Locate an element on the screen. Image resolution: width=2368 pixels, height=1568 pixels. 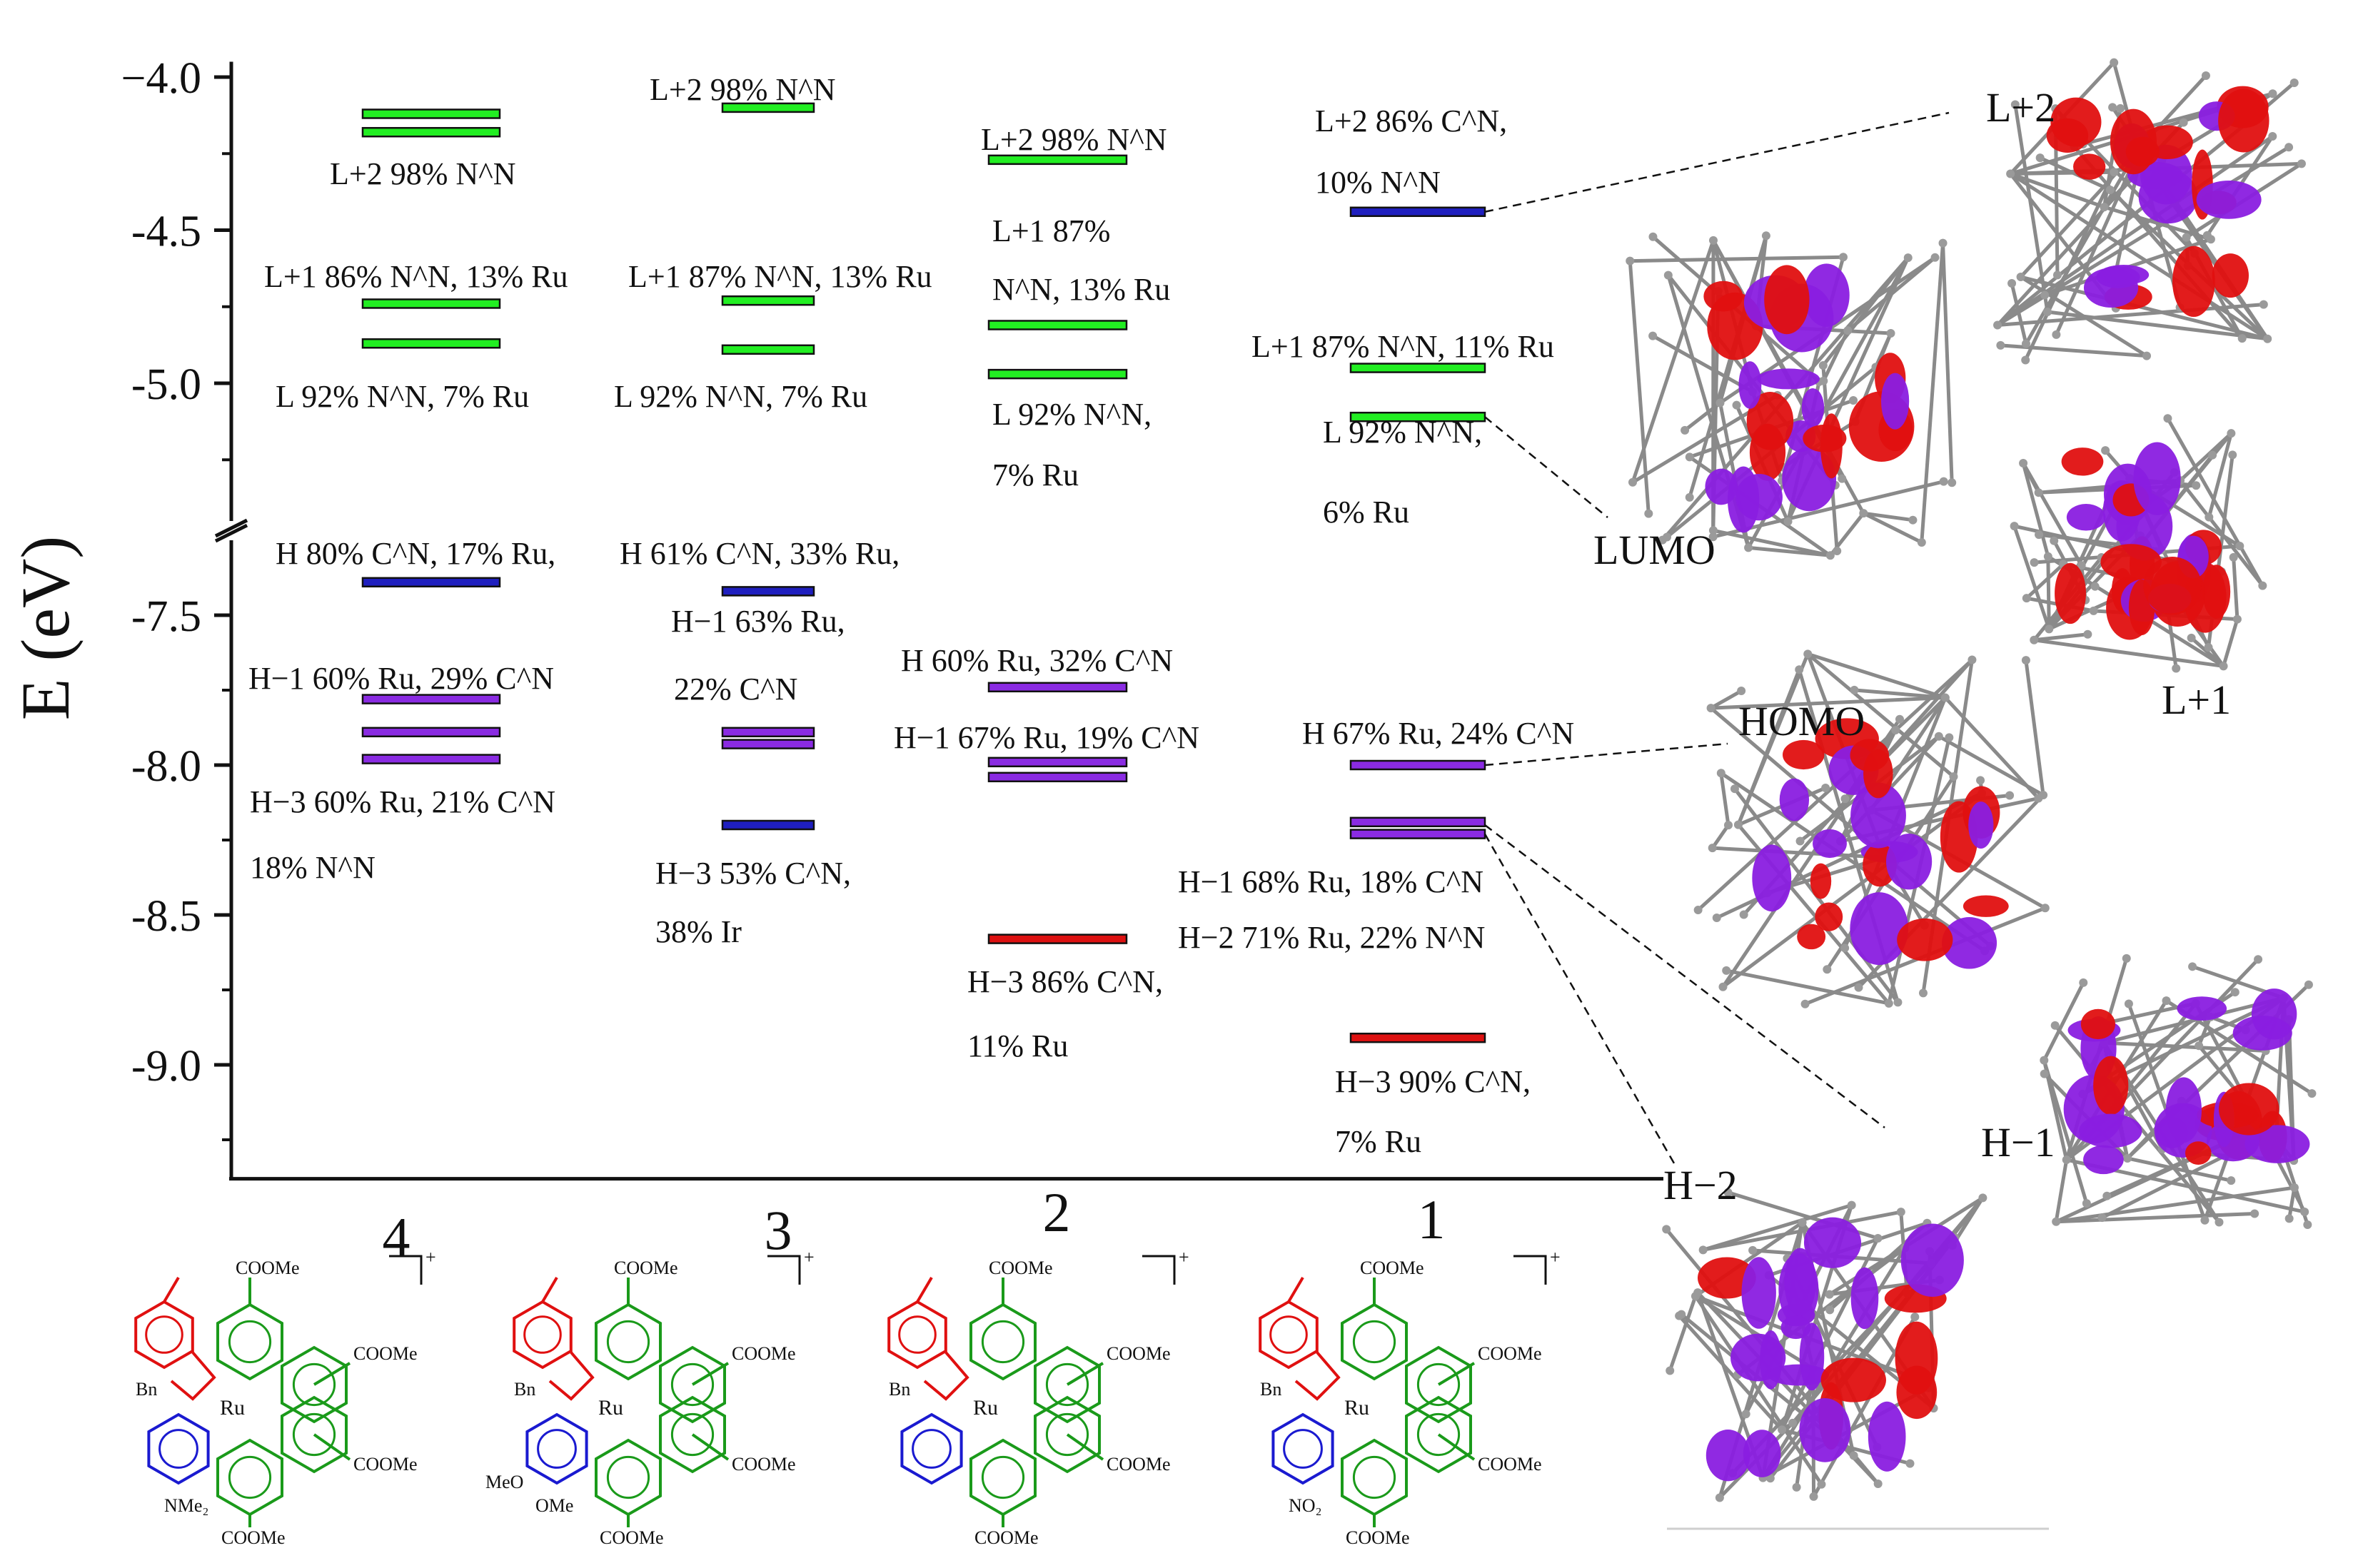
methyl is located at coordinates (1295, 1289).